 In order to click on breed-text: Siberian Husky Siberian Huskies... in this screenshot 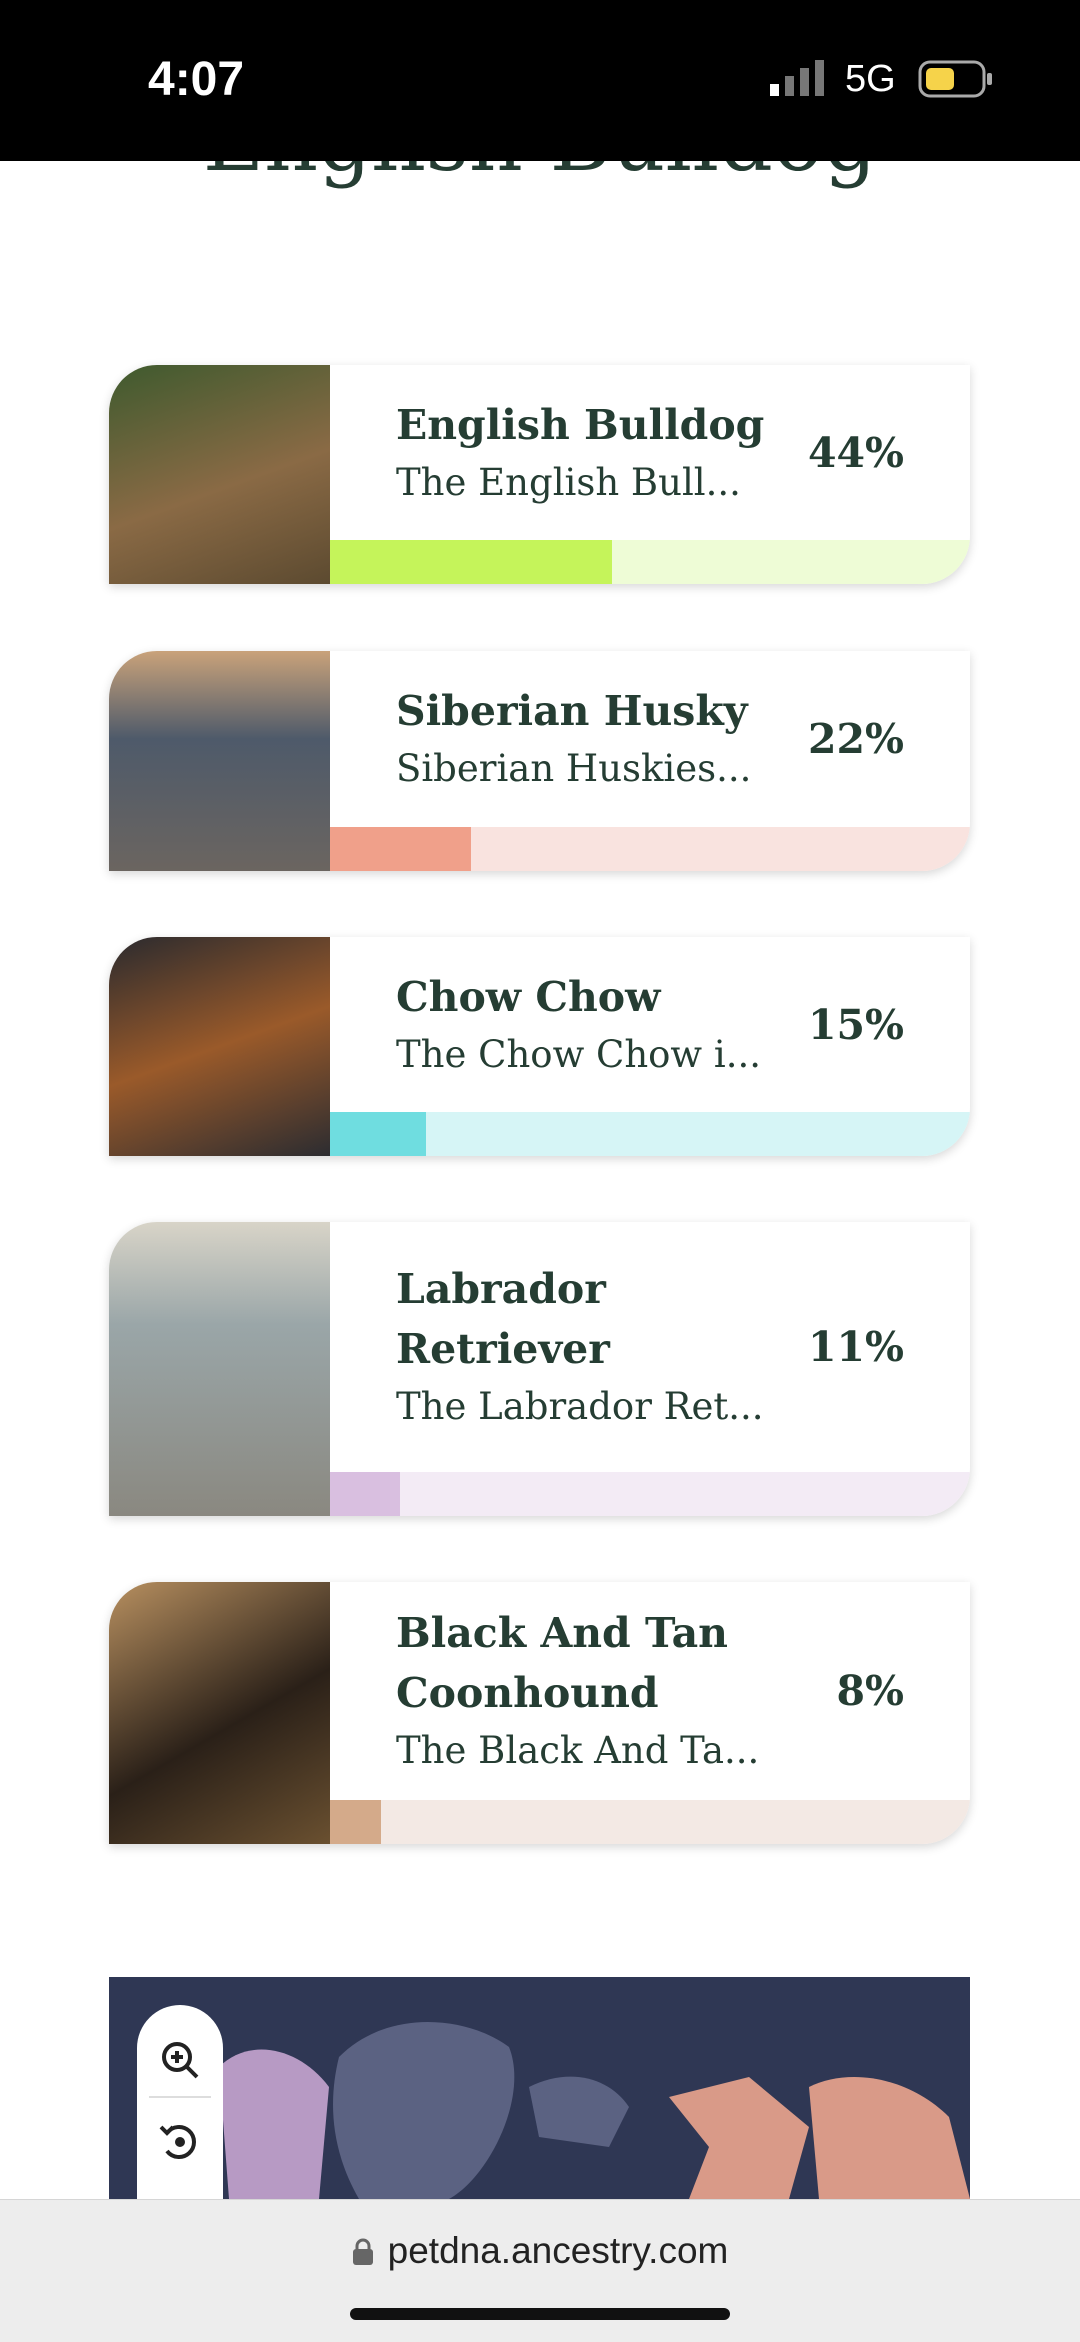, I will do `click(611, 739)`.